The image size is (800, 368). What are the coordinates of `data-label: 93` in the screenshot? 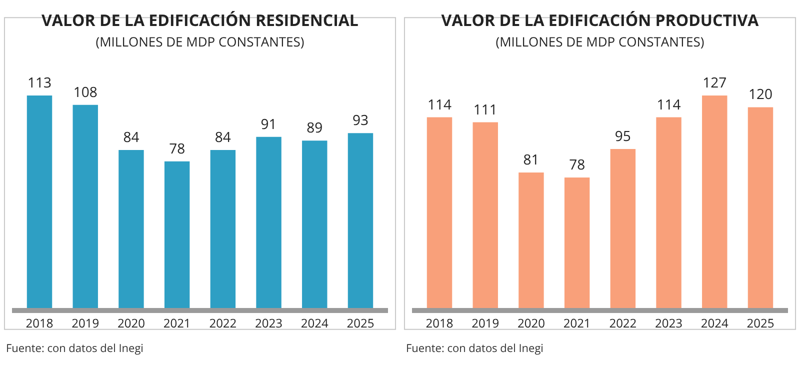 It's located at (360, 120).